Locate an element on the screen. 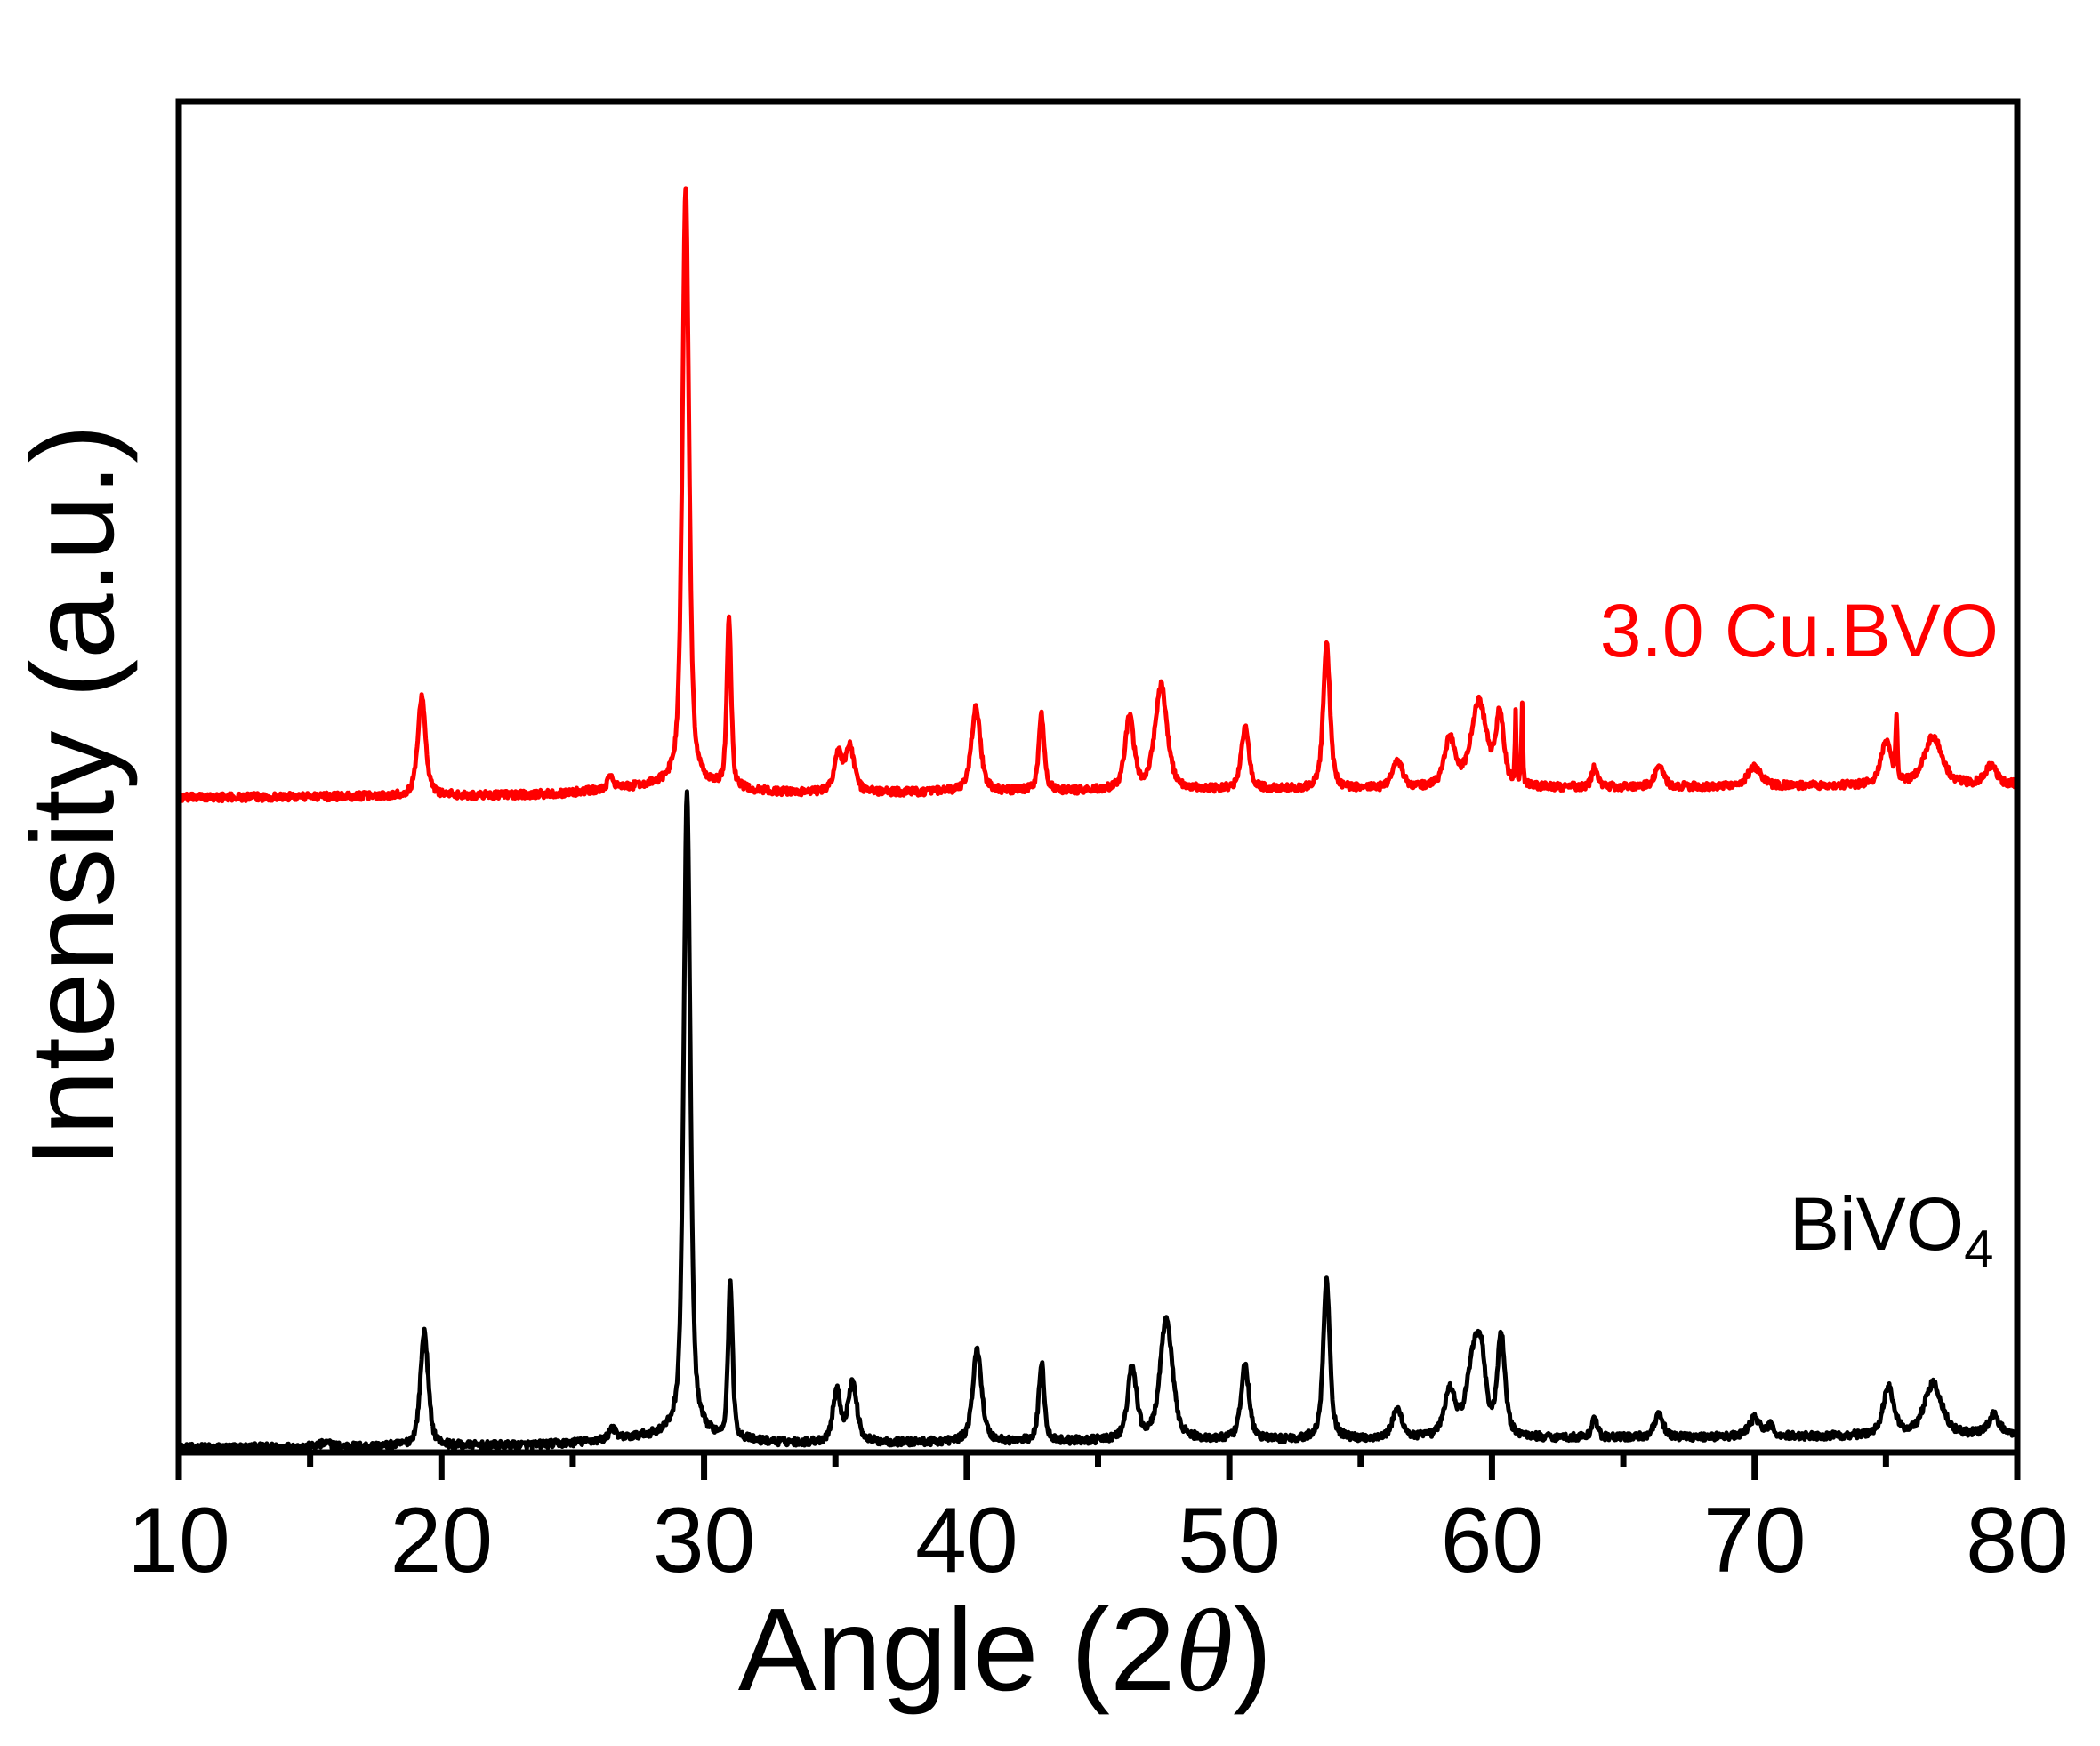 The image size is (2100, 1746). x-tick-label: 70 is located at coordinates (1754, 1540).